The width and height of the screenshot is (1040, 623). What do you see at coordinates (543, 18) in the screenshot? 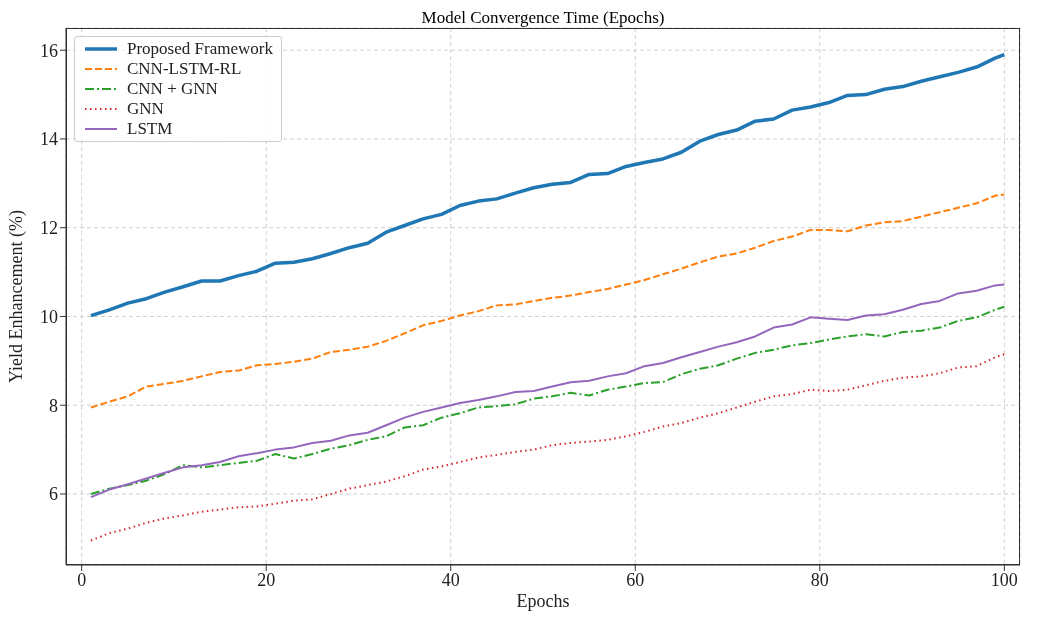
I see `chart-title: Model Convergence Time (Epochs)` at bounding box center [543, 18].